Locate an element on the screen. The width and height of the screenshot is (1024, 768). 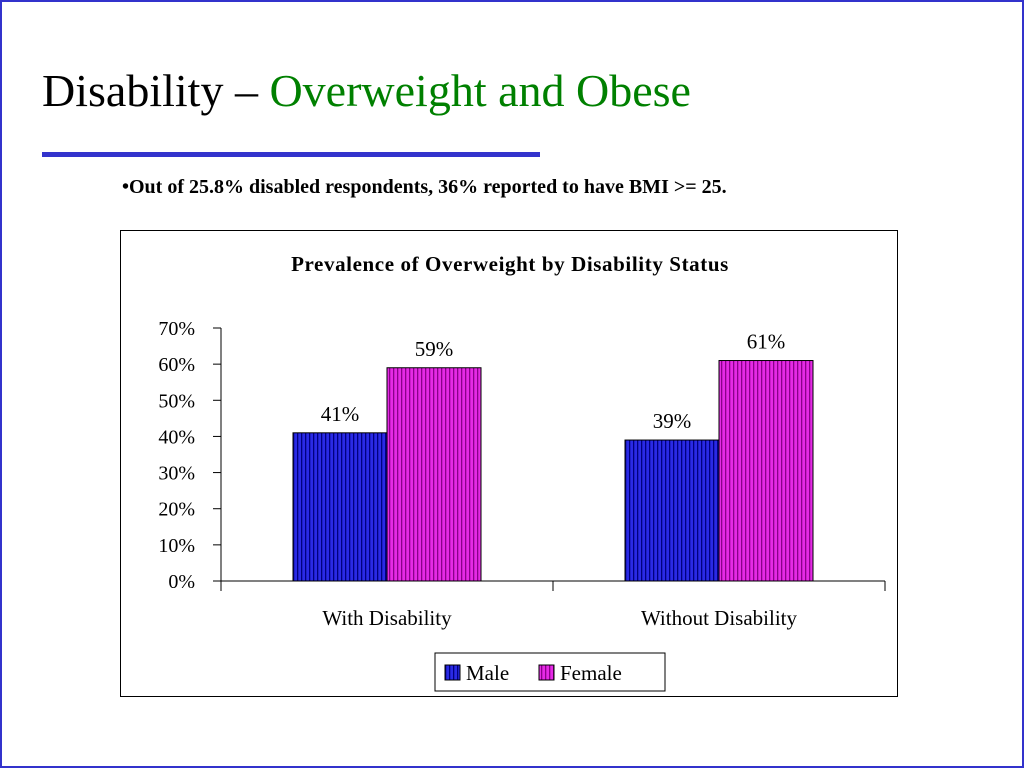
title-main: Disability – is located at coordinates (156, 90).